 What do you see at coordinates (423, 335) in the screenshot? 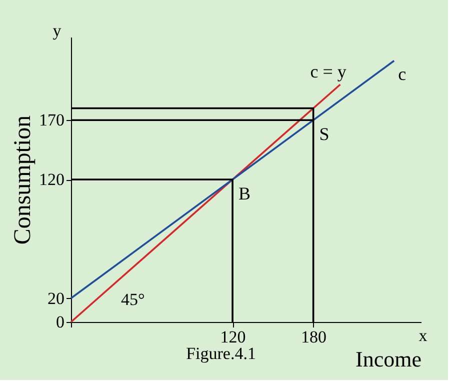
I see `text: x` at bounding box center [423, 335].